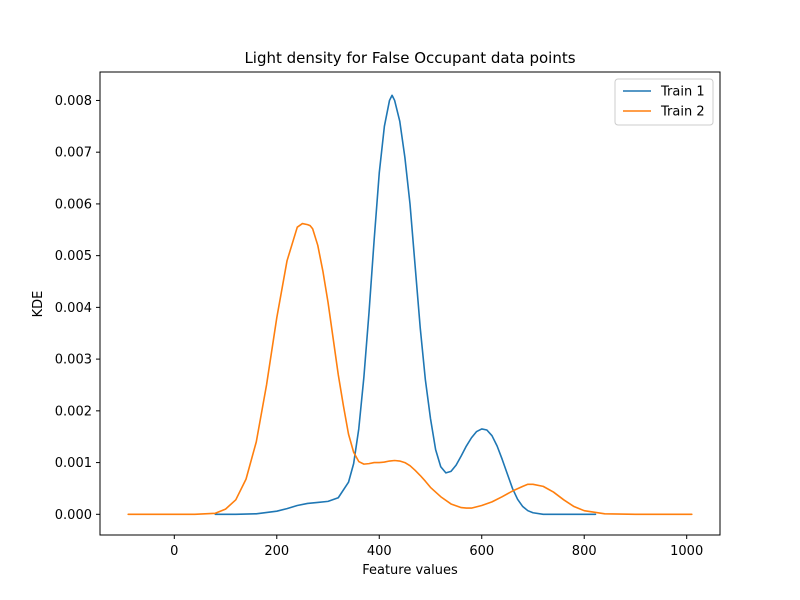 This screenshot has width=800, height=600. What do you see at coordinates (73, 411) in the screenshot?
I see `y-tick-label: 0.002` at bounding box center [73, 411].